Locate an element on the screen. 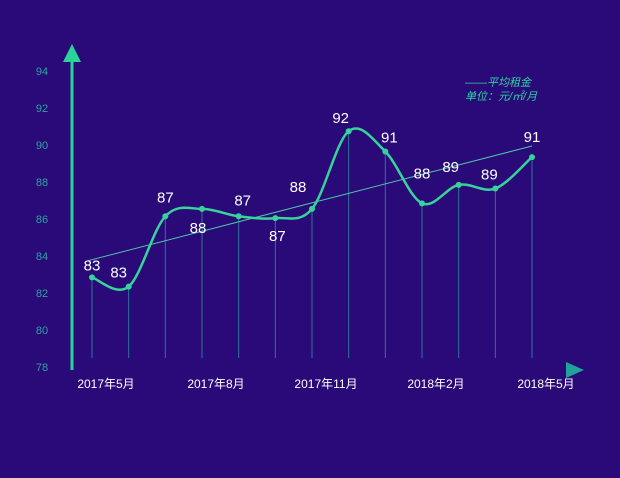 The height and width of the screenshot is (478, 620). legend: ——平均租金 is located at coordinates (498, 82).